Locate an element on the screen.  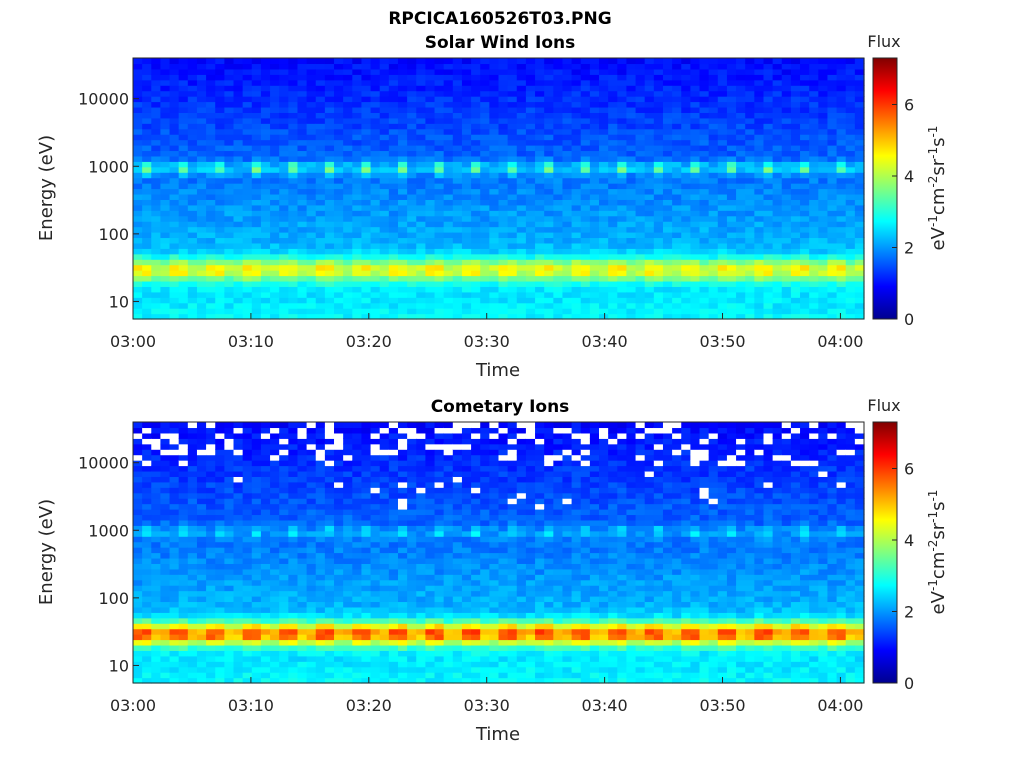
panel-title: Cometary Ions is located at coordinates (500, 407).